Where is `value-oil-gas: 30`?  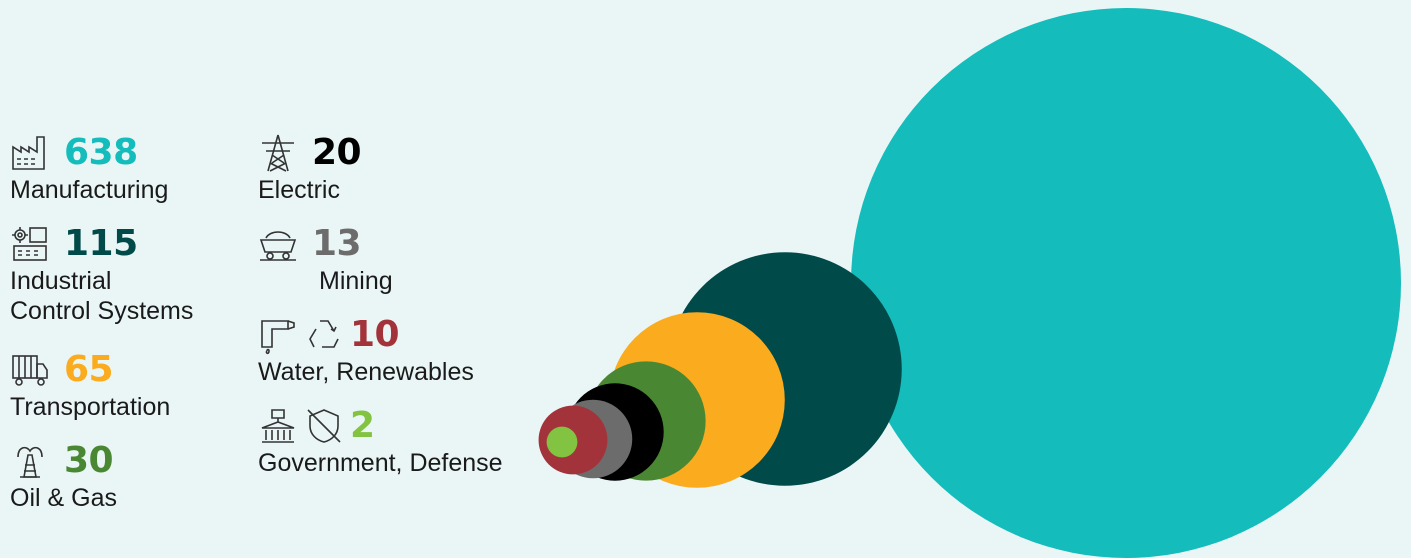
value-oil-gas: 30 is located at coordinates (89, 460).